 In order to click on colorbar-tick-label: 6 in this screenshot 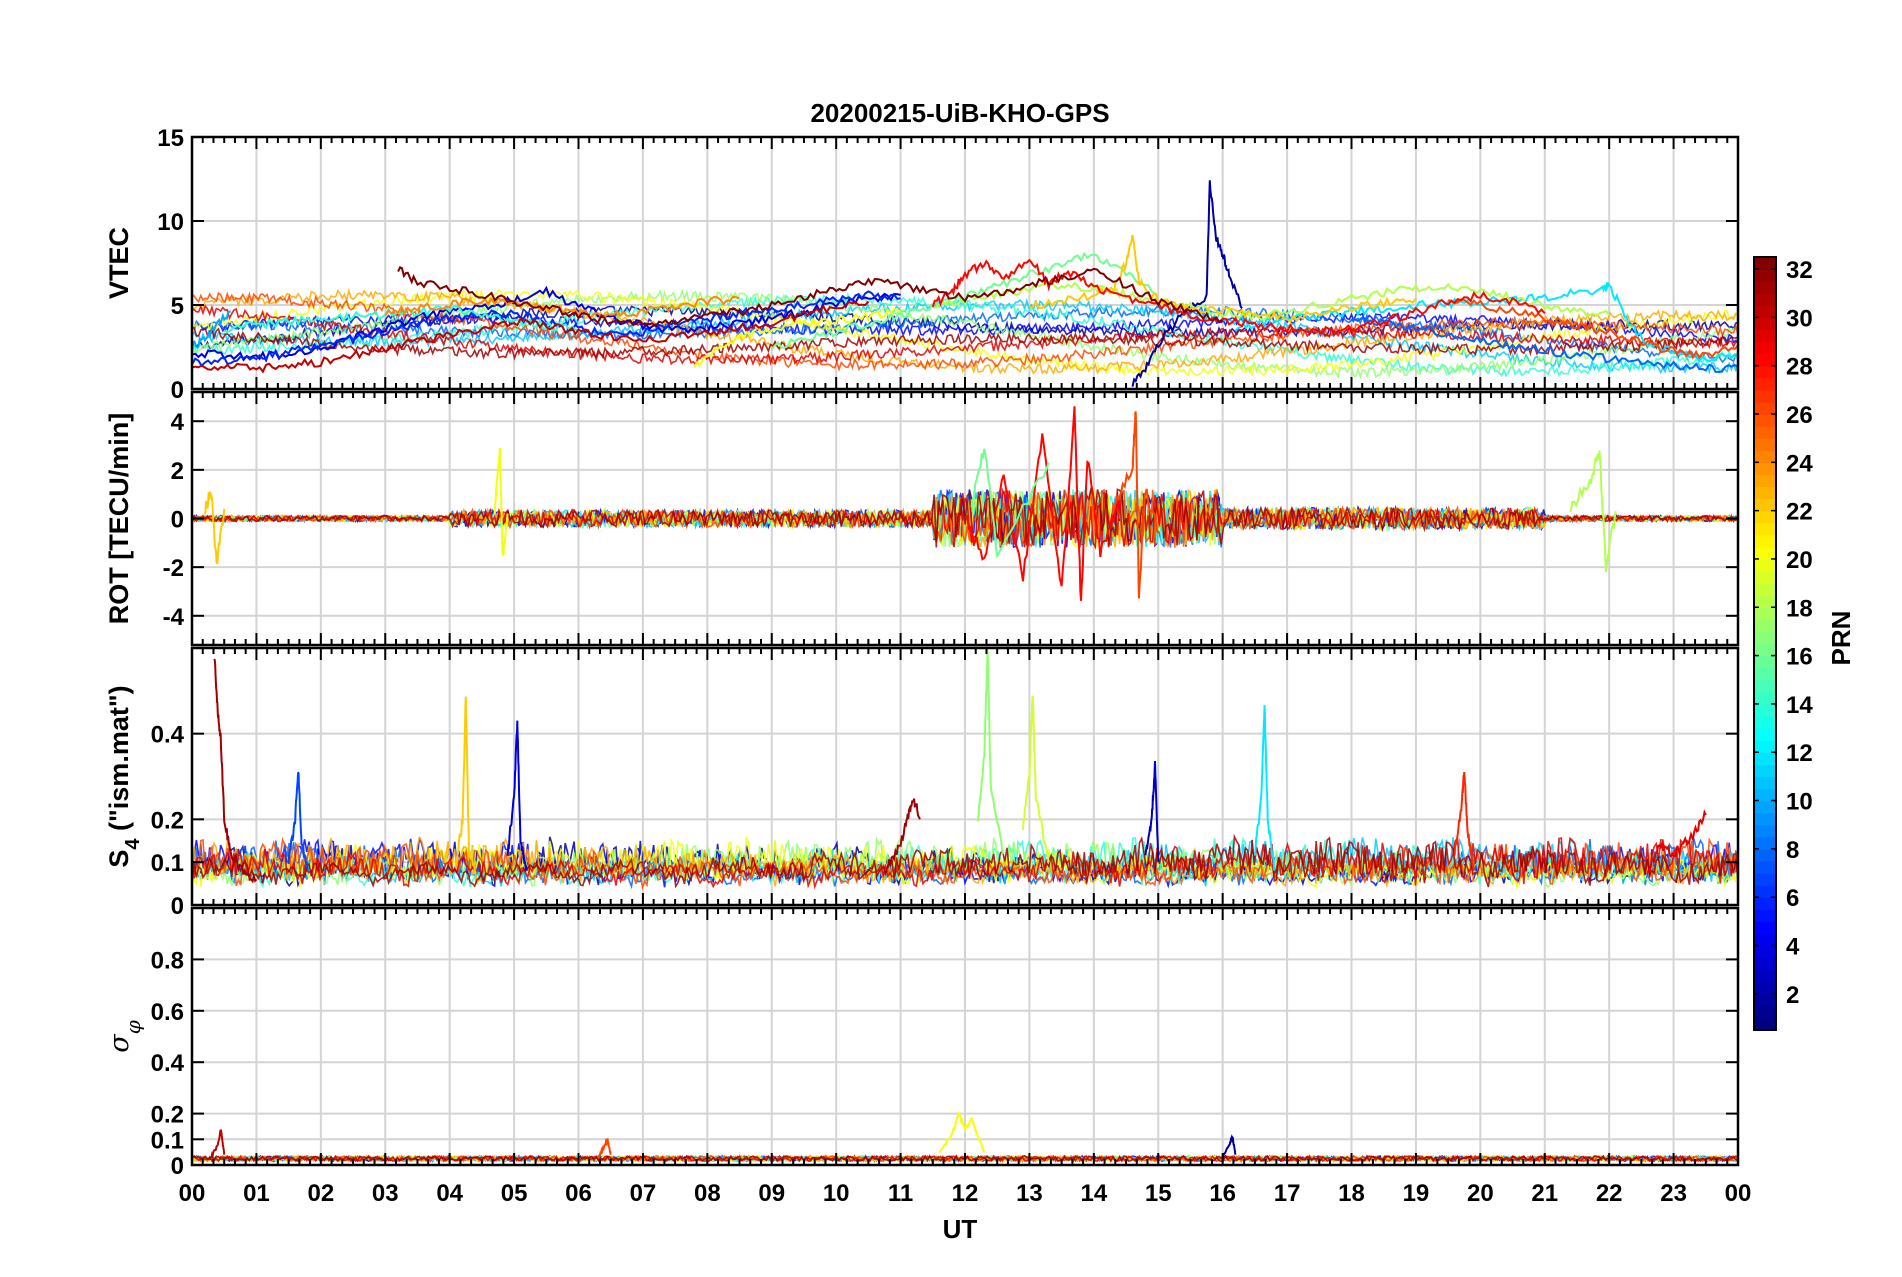, I will do `click(1792, 898)`.